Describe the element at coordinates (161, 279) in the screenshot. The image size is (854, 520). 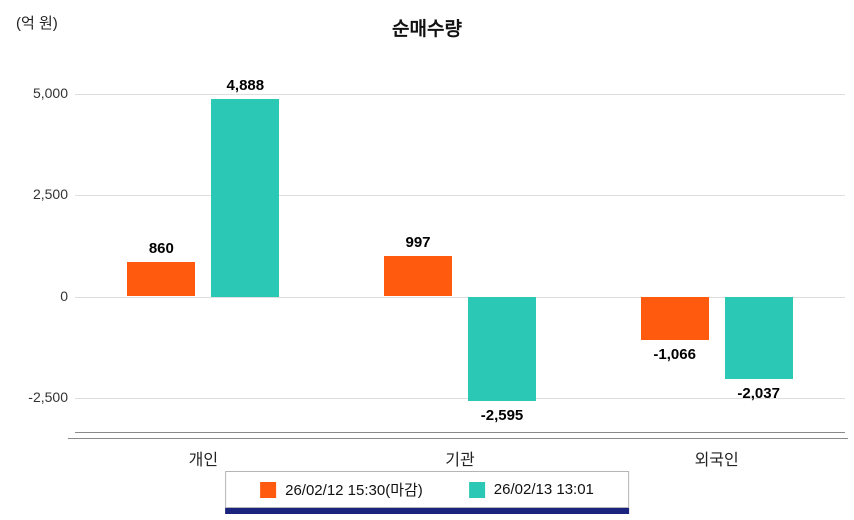
I see `bar-series-1-개인` at that location.